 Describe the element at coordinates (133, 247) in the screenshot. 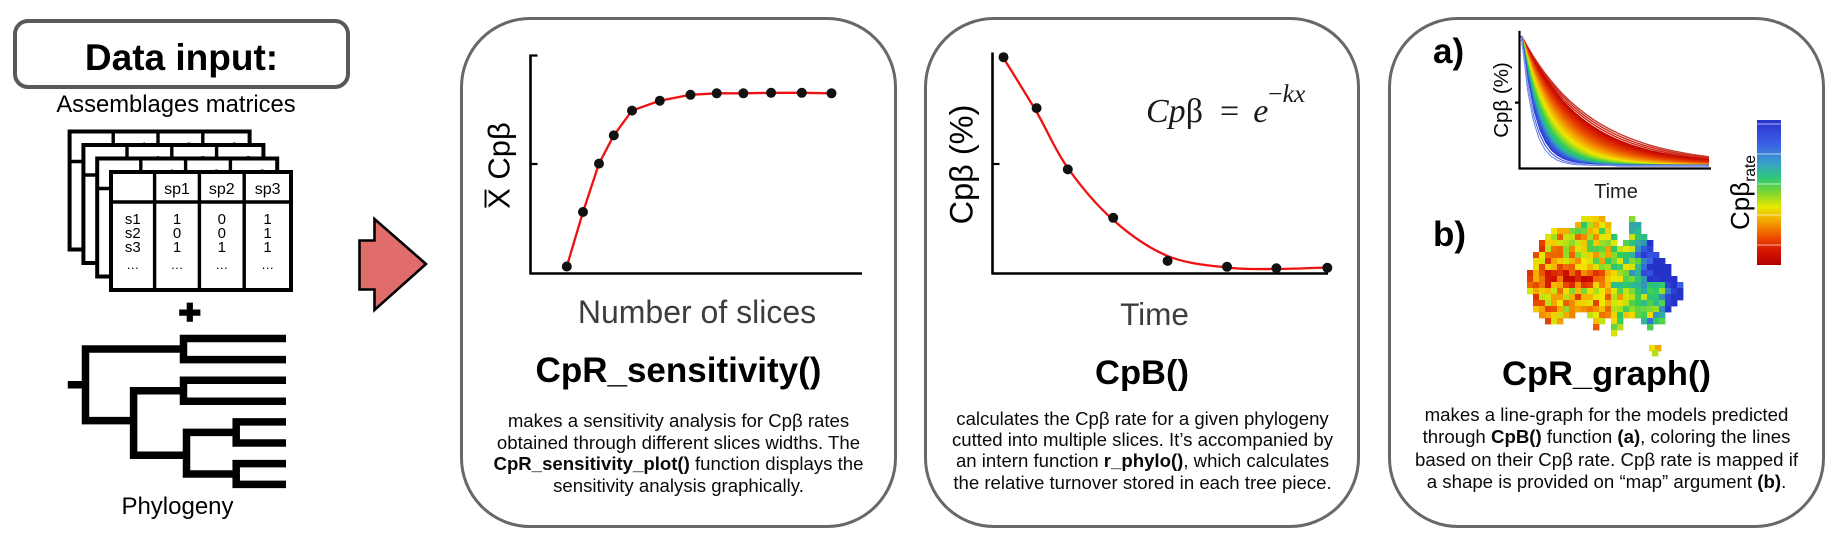

I see `svg-text: s3` at that location.